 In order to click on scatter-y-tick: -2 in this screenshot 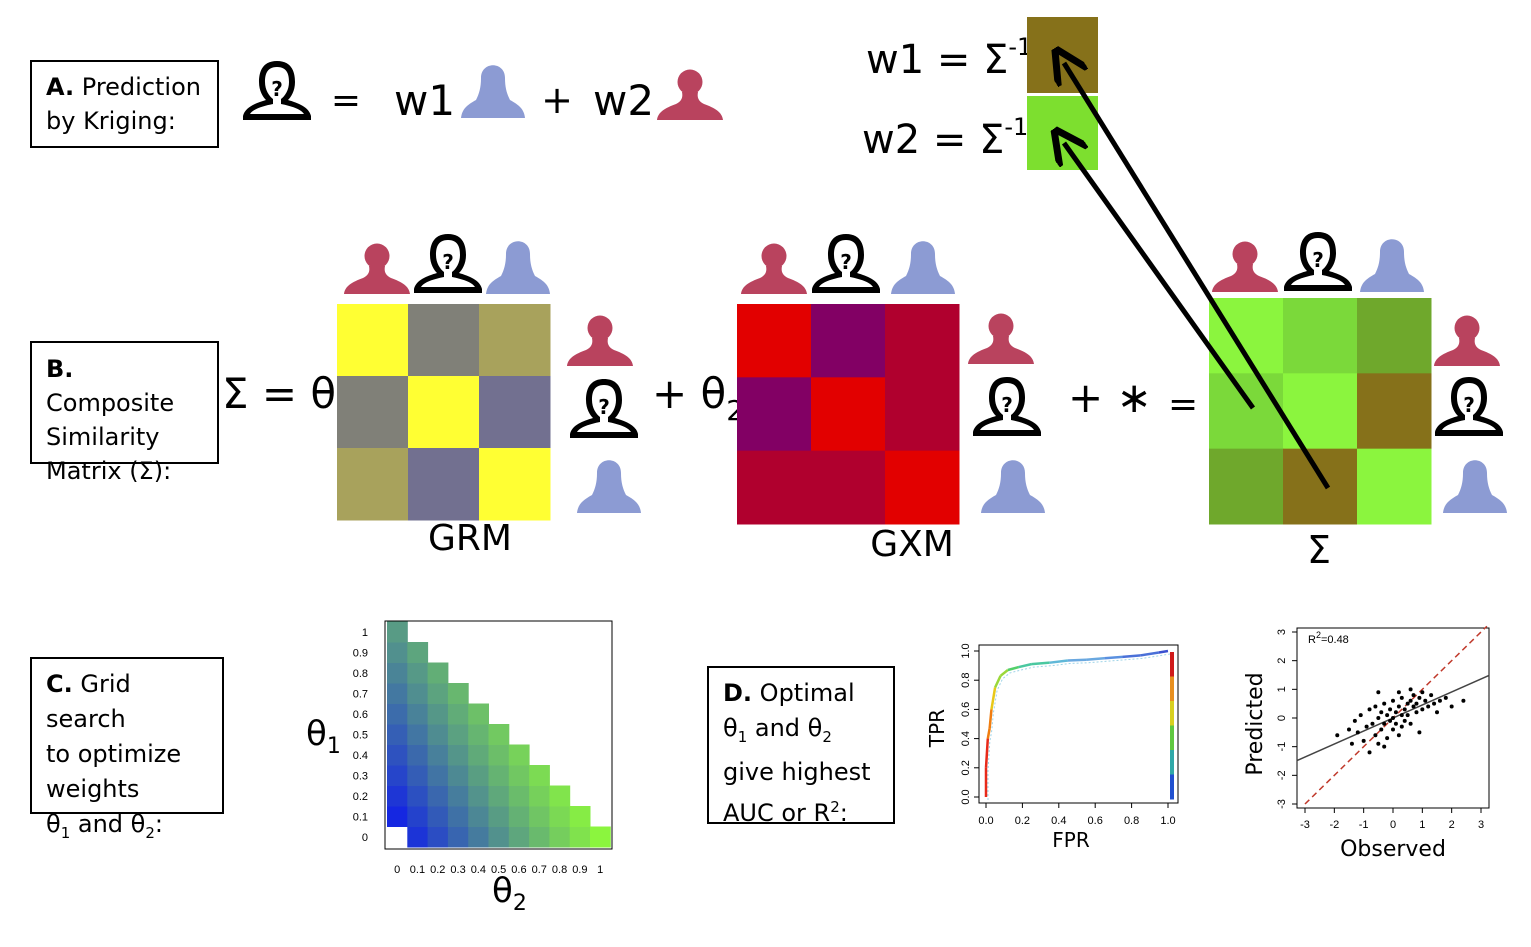, I will do `click(1282, 775)`.